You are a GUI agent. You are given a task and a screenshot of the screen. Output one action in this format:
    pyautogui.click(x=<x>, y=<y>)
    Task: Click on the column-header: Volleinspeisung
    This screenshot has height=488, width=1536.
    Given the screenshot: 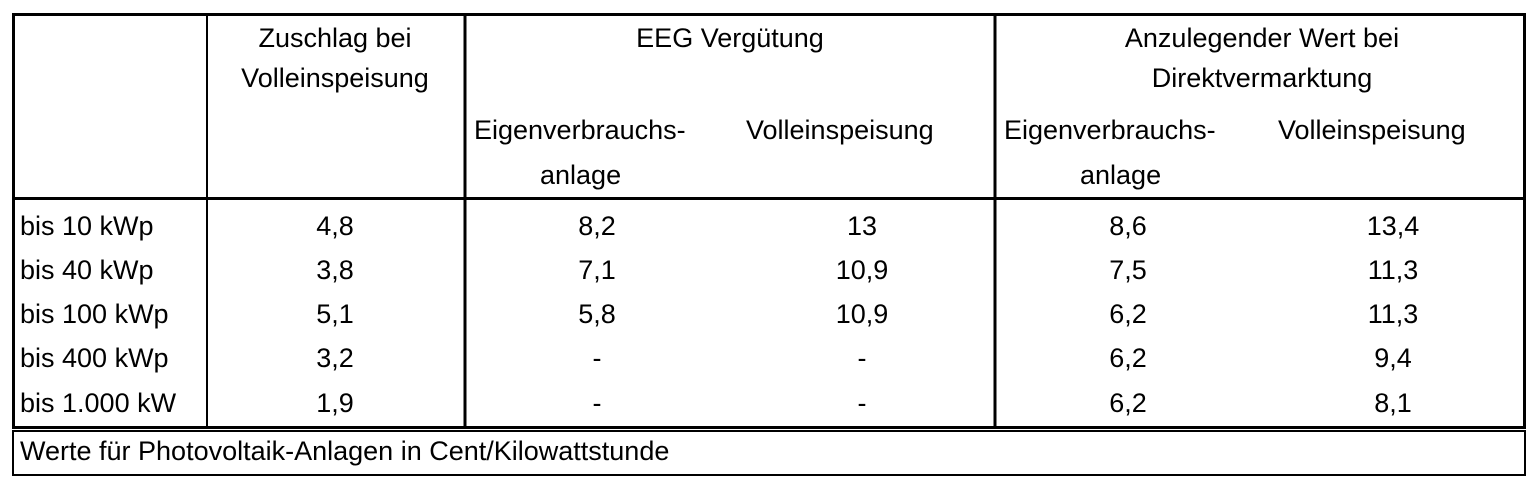 What is the action you would take?
    pyautogui.click(x=335, y=78)
    